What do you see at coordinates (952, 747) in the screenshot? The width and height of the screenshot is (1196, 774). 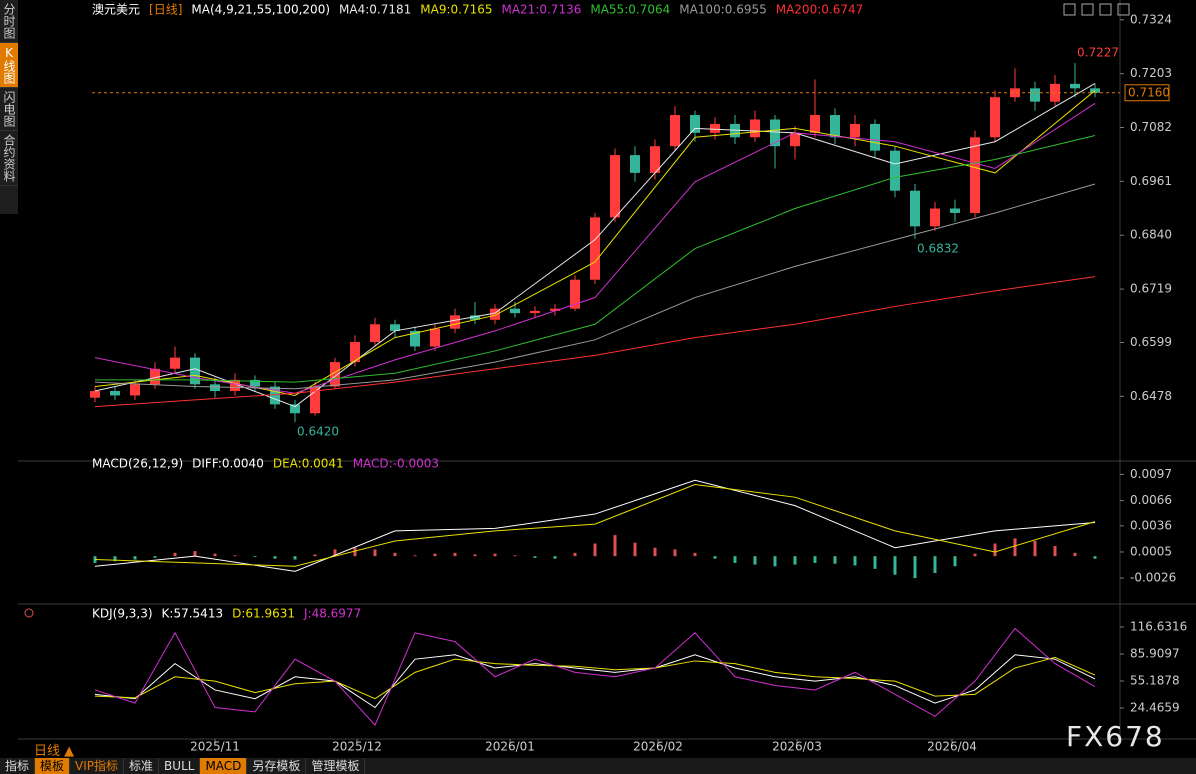 I see `x-tick-label: 2026/04` at bounding box center [952, 747].